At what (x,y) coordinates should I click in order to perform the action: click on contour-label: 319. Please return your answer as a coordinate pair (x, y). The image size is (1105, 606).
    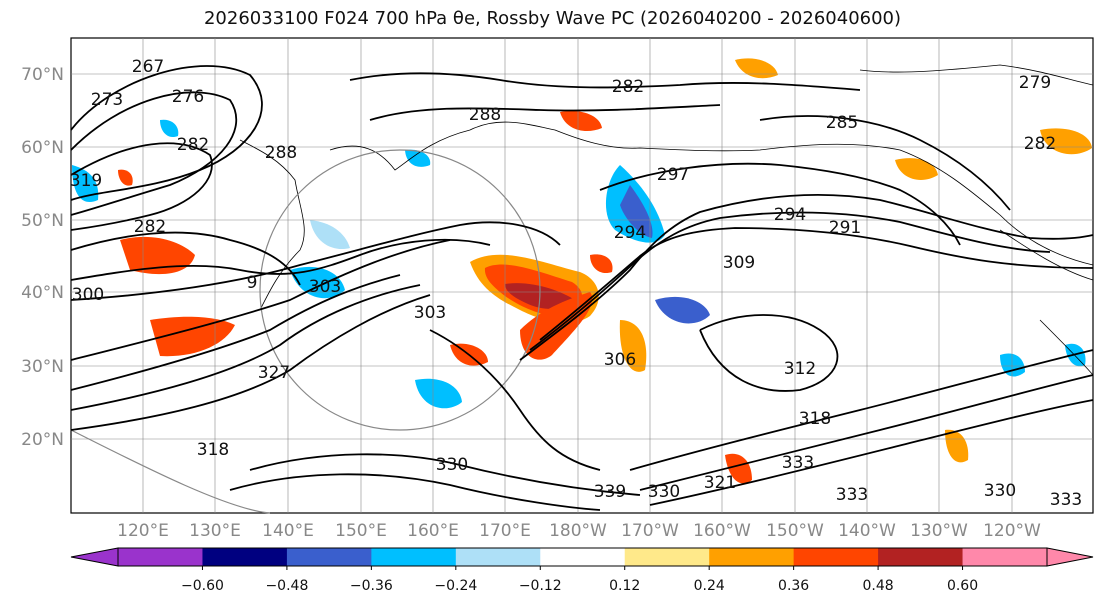
    Looking at the image, I should click on (86, 181).